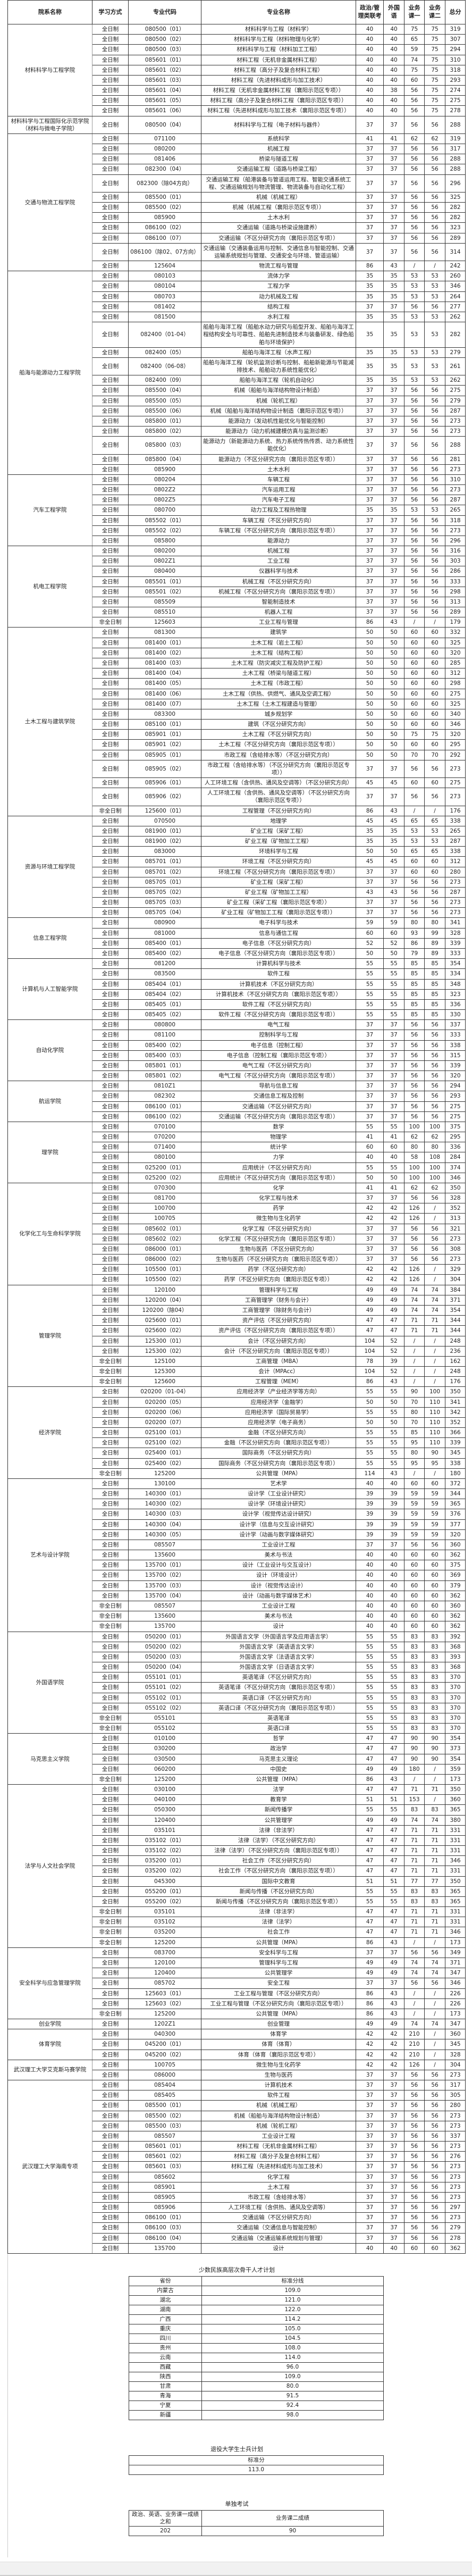 The height and width of the screenshot is (2576, 472). Describe the element at coordinates (456, 1993) in the screenshot. I see `total-score: 226` at that location.